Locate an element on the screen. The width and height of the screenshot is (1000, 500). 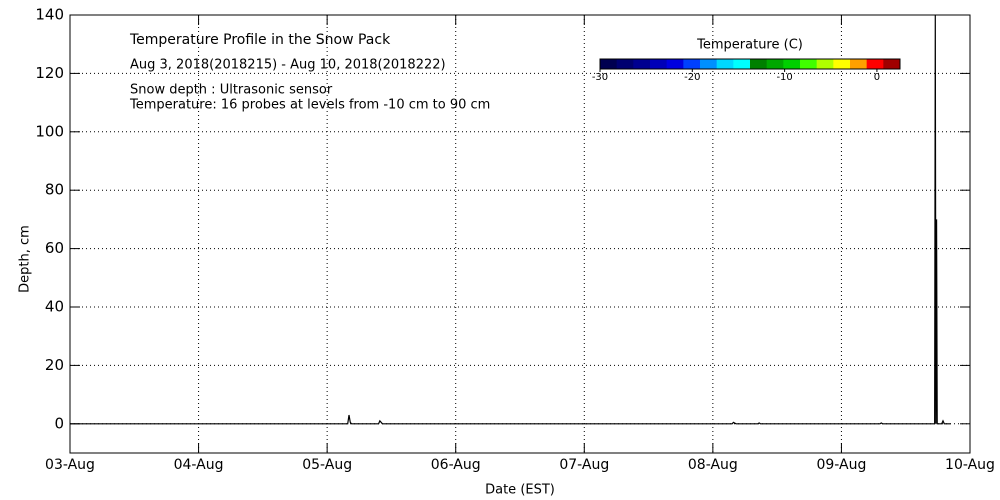
x-tick-label: 04-Aug is located at coordinates (199, 465).